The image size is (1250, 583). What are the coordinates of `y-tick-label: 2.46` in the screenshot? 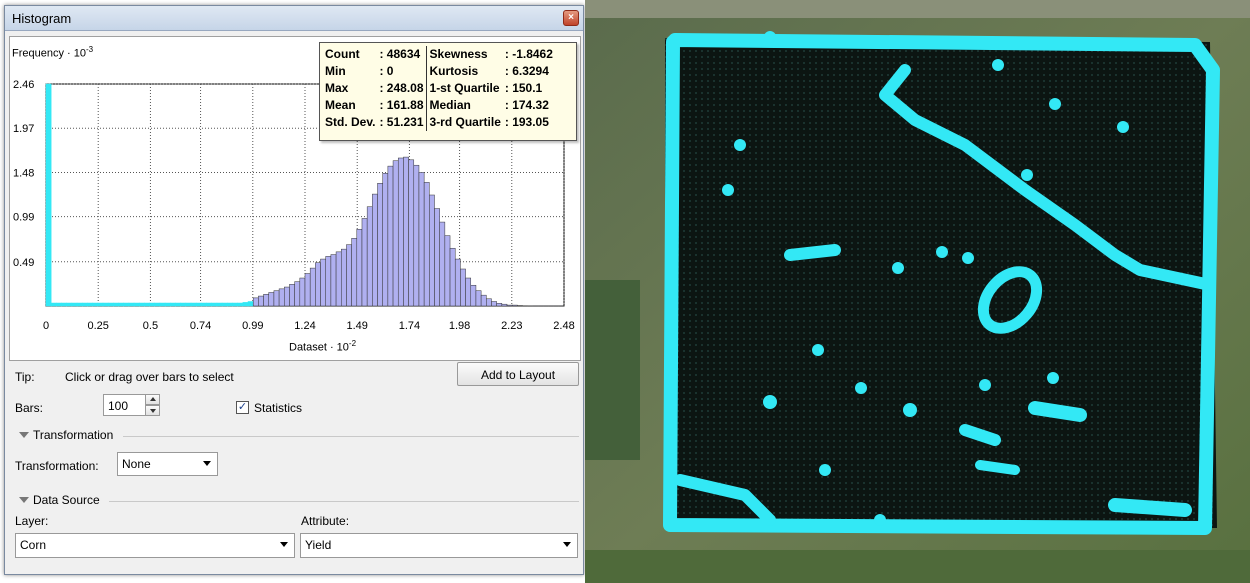 It's located at (23, 85).